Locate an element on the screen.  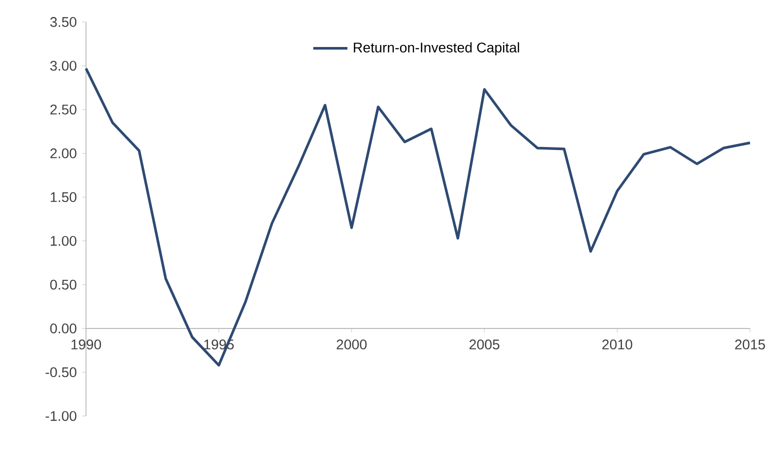
legend-label: Return-on-Invested Capital is located at coordinates (437, 49).